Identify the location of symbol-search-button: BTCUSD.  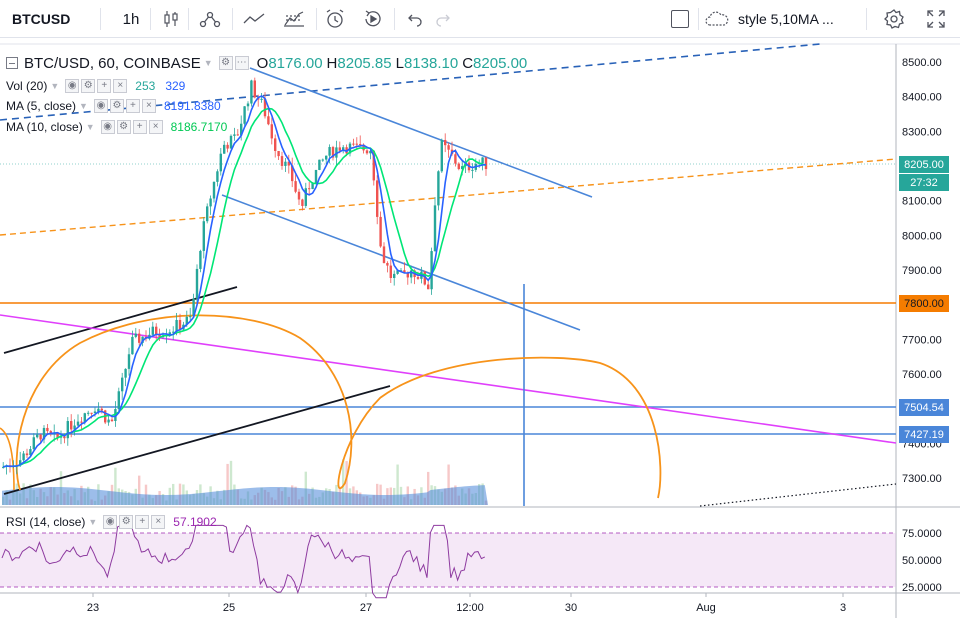
(41, 19).